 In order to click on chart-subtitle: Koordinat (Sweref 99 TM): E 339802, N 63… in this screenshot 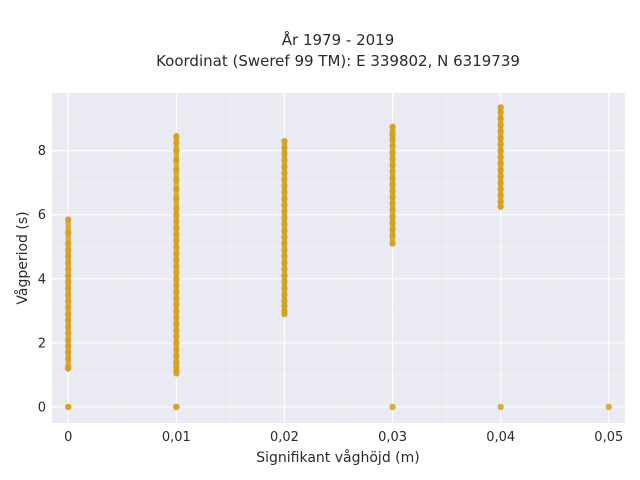, I will do `click(338, 61)`.